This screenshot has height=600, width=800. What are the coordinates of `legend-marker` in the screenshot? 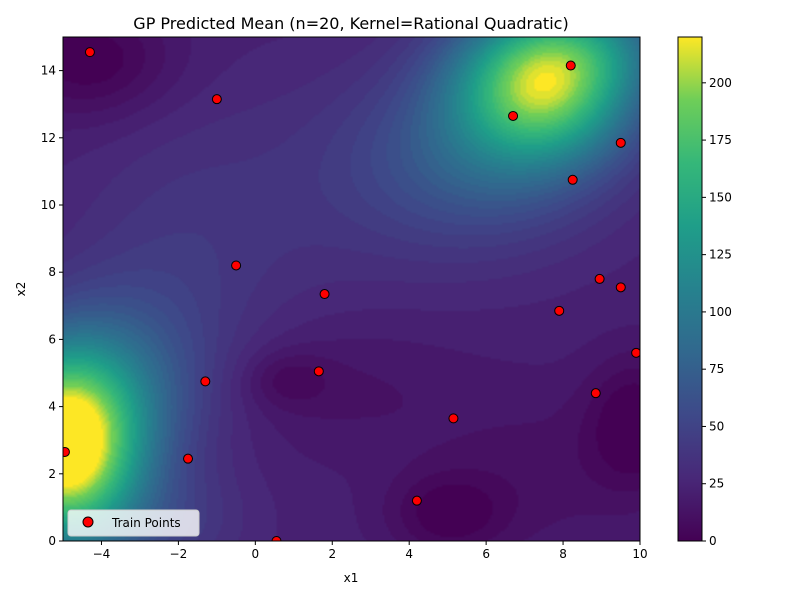 It's located at (88, 522).